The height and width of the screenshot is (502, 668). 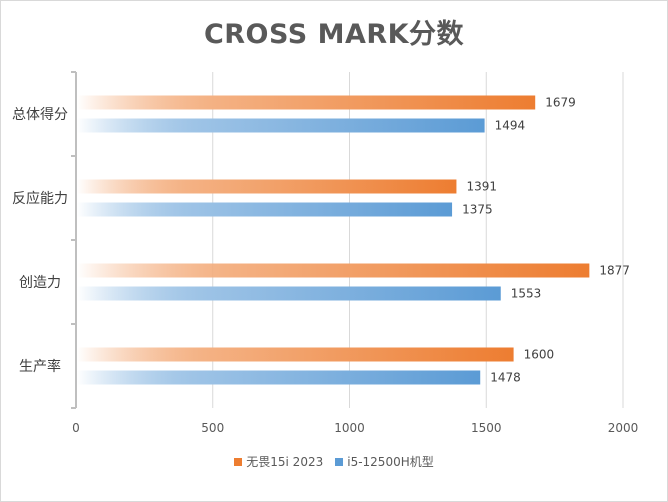 I want to click on data-label: 1391, so click(x=481, y=187).